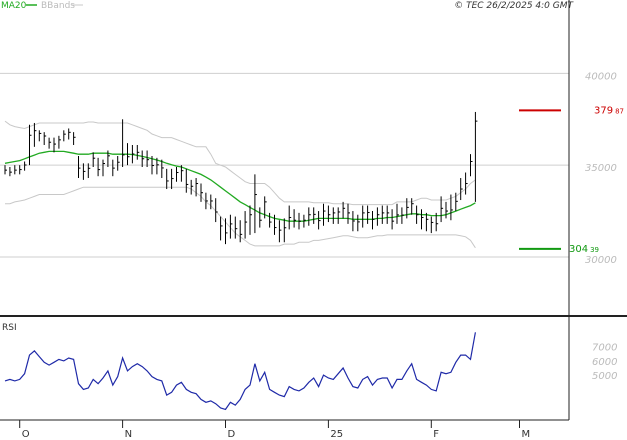 Image resolution: width=627 pixels, height=440 pixels. What do you see at coordinates (619, 111) in the screenshot?
I see `resistance-label-dec: 87` at bounding box center [619, 111].